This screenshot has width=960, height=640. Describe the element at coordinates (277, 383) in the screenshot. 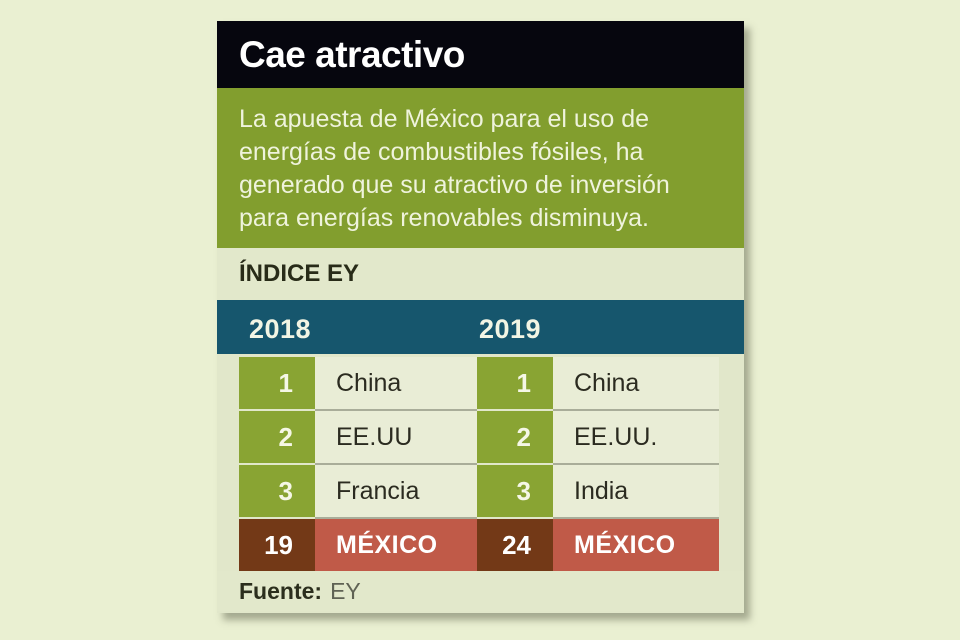

I see `rank-cell-2018: 1` at that location.